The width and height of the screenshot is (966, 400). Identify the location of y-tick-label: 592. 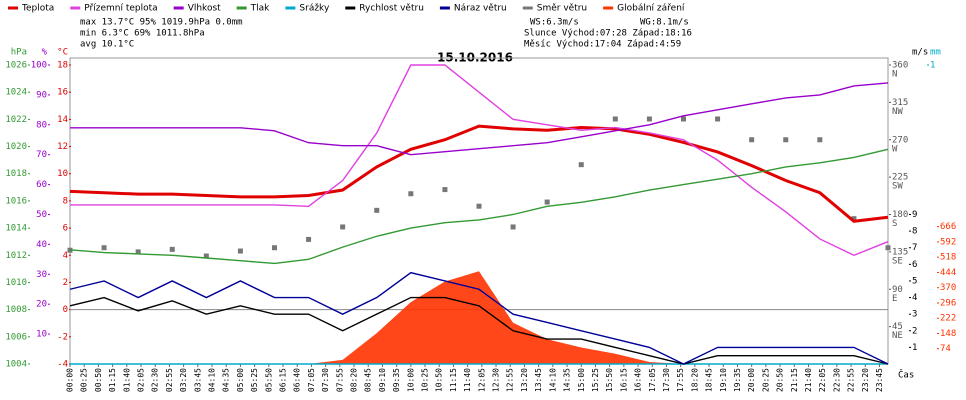
(948, 242).